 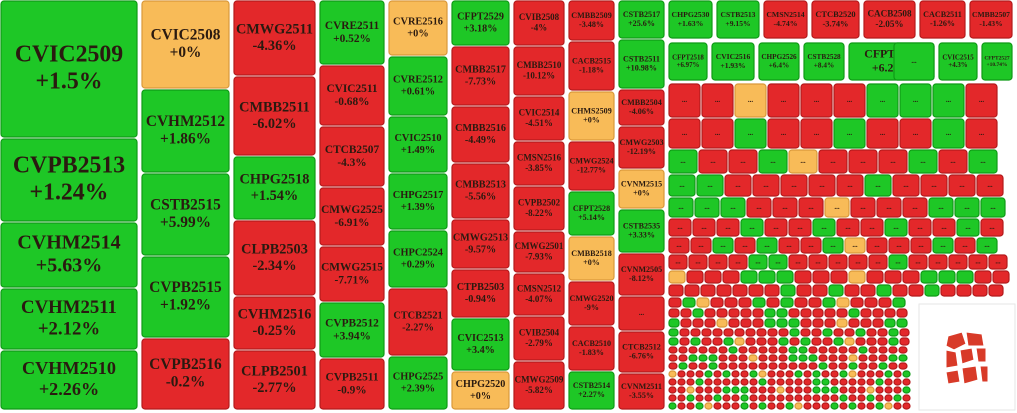 I want to click on tile-name: CVPB2513, so click(x=69, y=165).